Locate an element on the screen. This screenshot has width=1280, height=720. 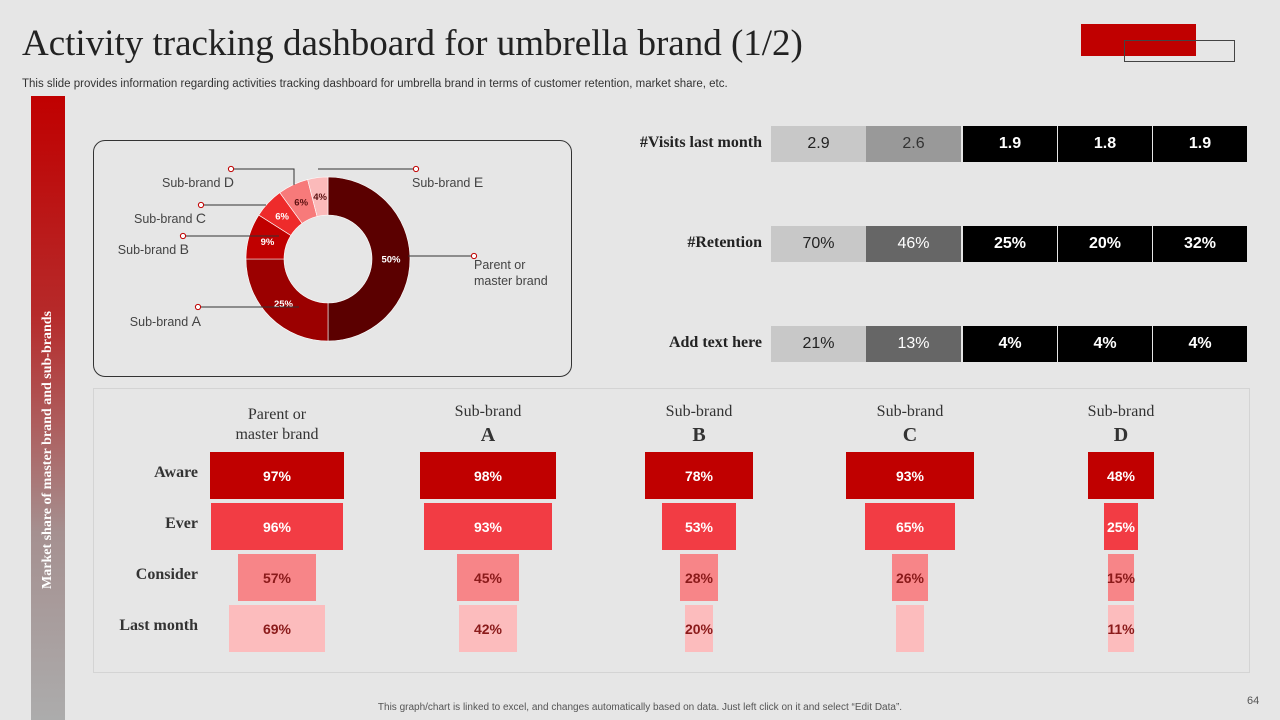
metric-cell: 2.6 is located at coordinates (913, 144).